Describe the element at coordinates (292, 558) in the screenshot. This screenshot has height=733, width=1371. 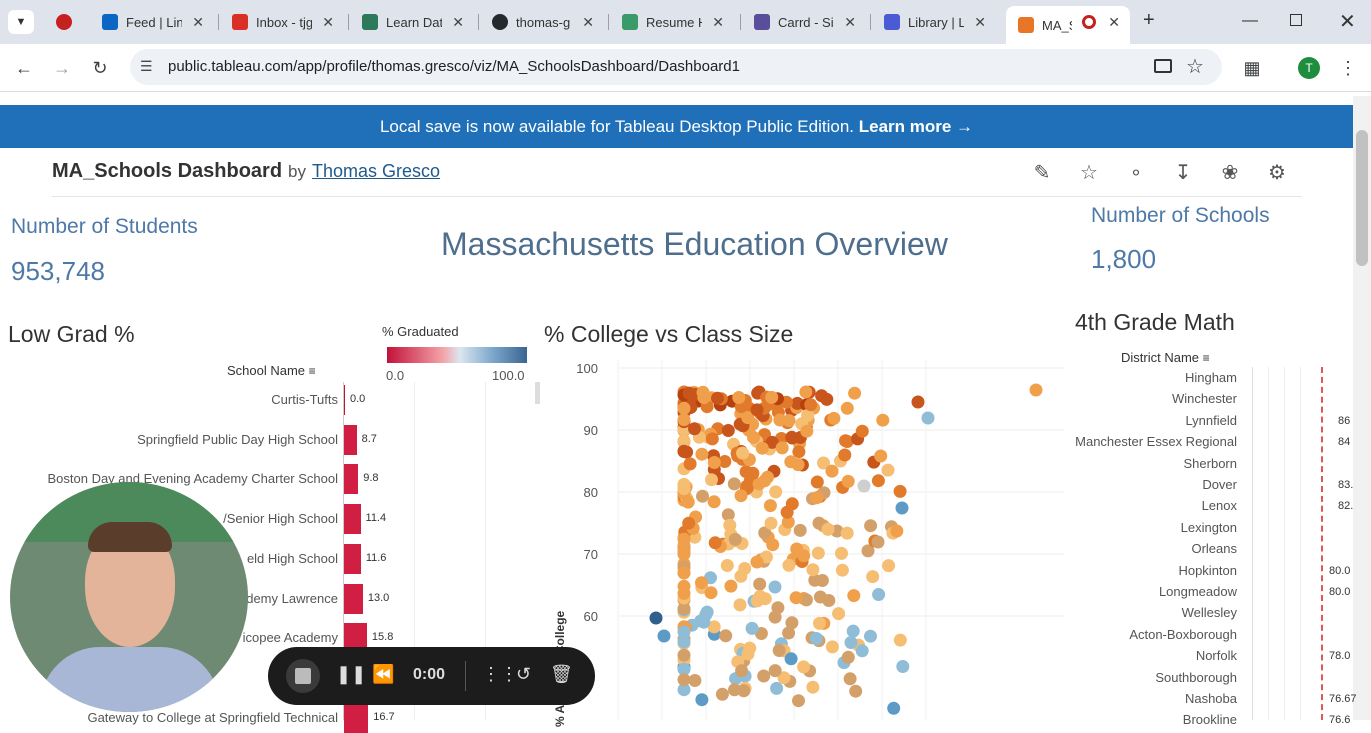
I see `school-name-label: eld High School` at that location.